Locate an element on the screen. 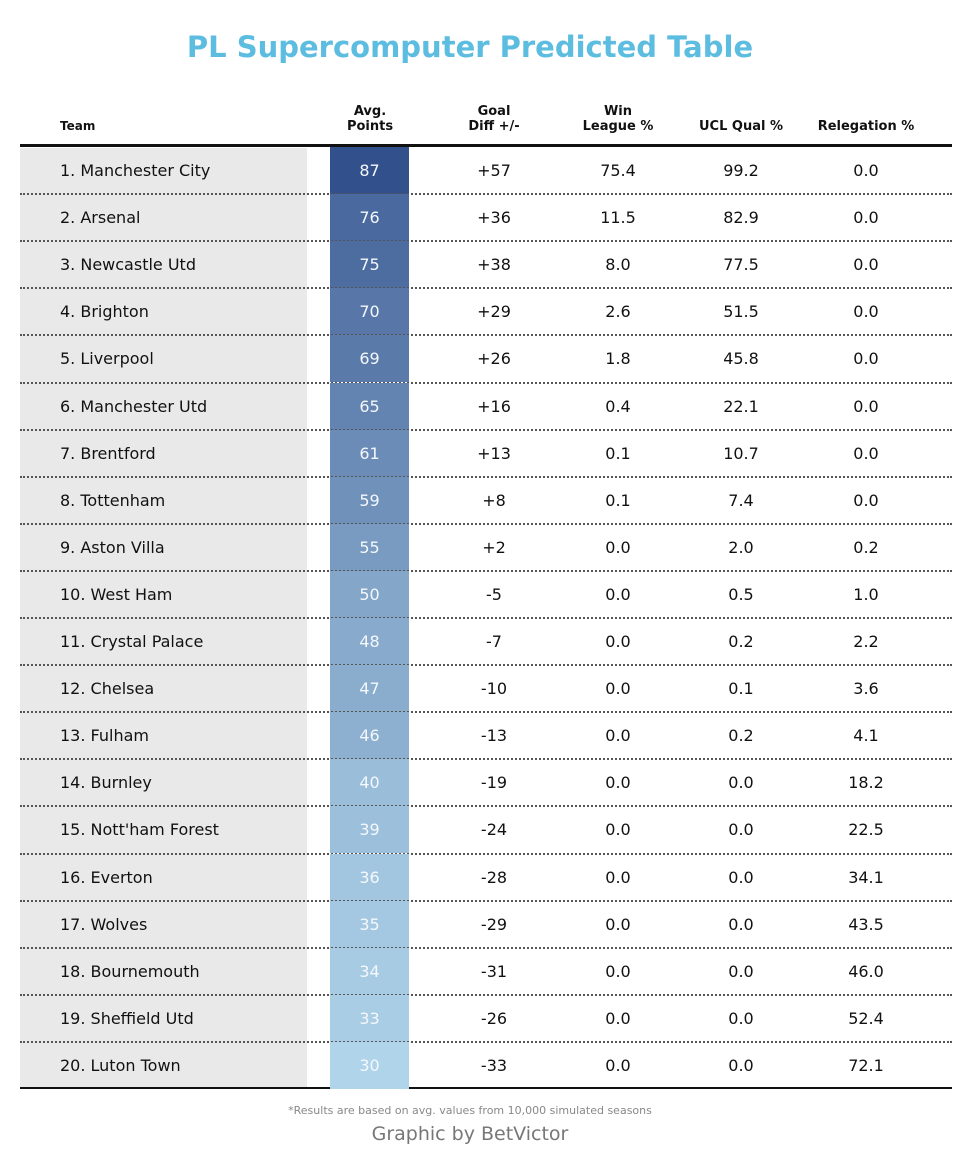 This screenshot has height=1151, width=980. stat-cell: -31 is located at coordinates (494, 971).